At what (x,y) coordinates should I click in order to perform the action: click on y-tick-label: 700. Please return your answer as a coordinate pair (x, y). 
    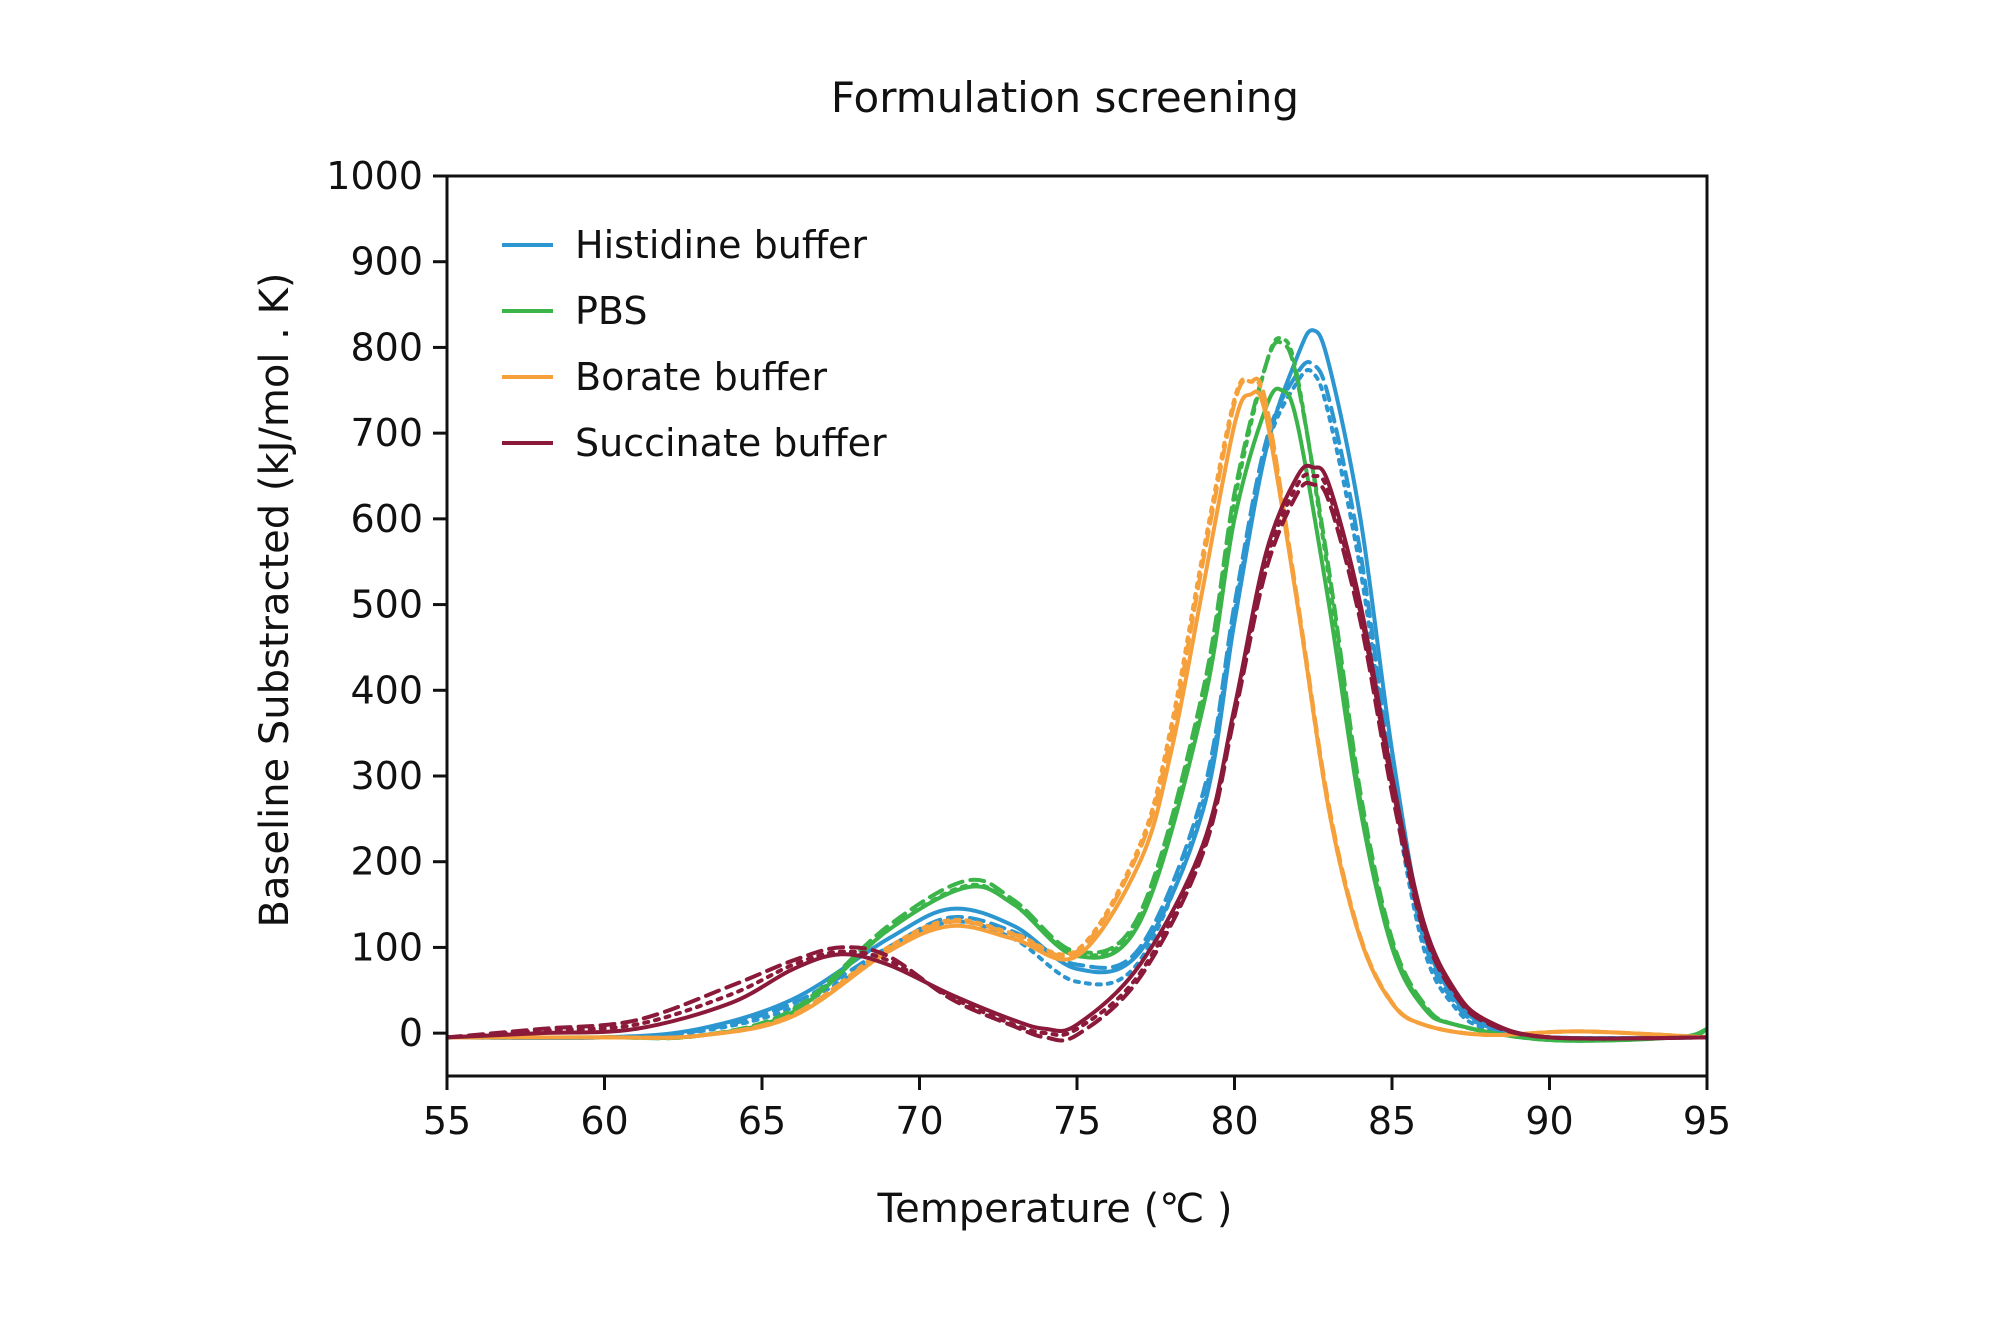
    Looking at the image, I should click on (386, 433).